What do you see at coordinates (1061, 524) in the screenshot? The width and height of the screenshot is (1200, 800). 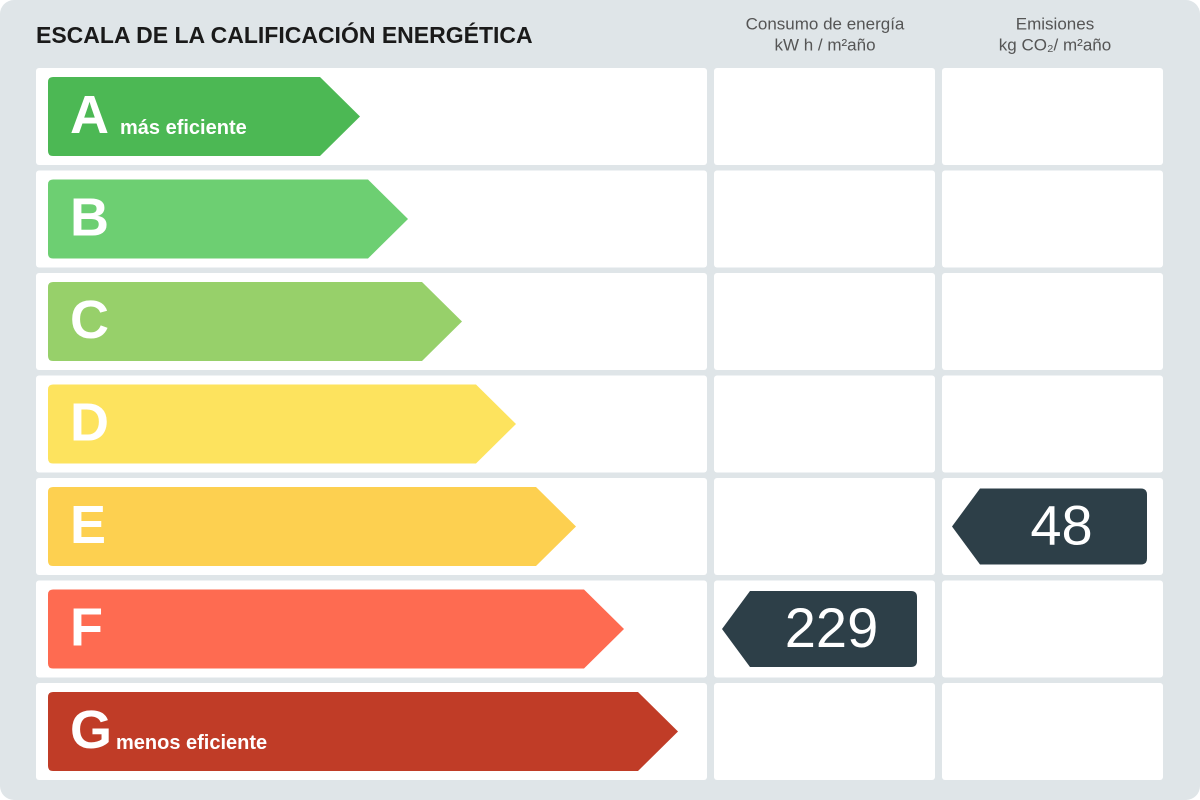 I see `value-text: 48` at bounding box center [1061, 524].